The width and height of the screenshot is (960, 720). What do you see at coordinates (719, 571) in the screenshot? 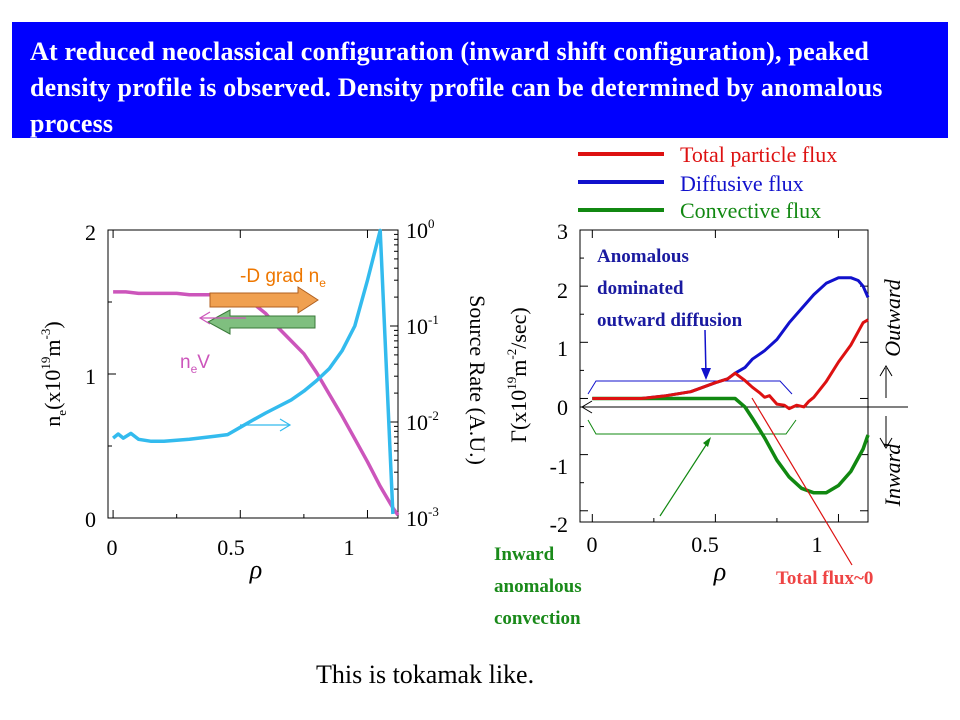
I see `flux-x-label: ρ` at bounding box center [719, 571].